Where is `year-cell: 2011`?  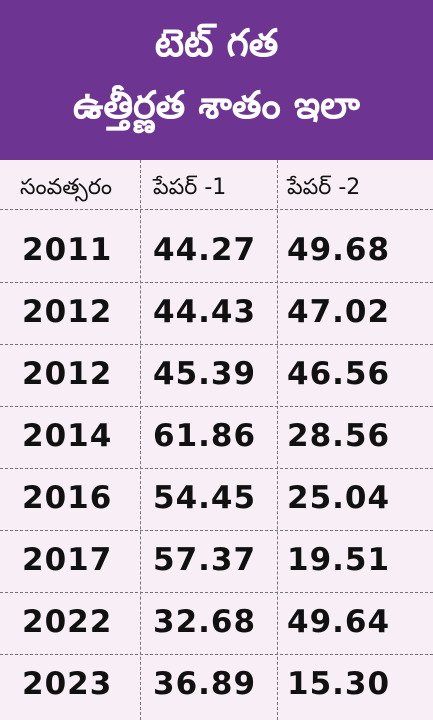
year-cell: 2011 is located at coordinates (67, 250).